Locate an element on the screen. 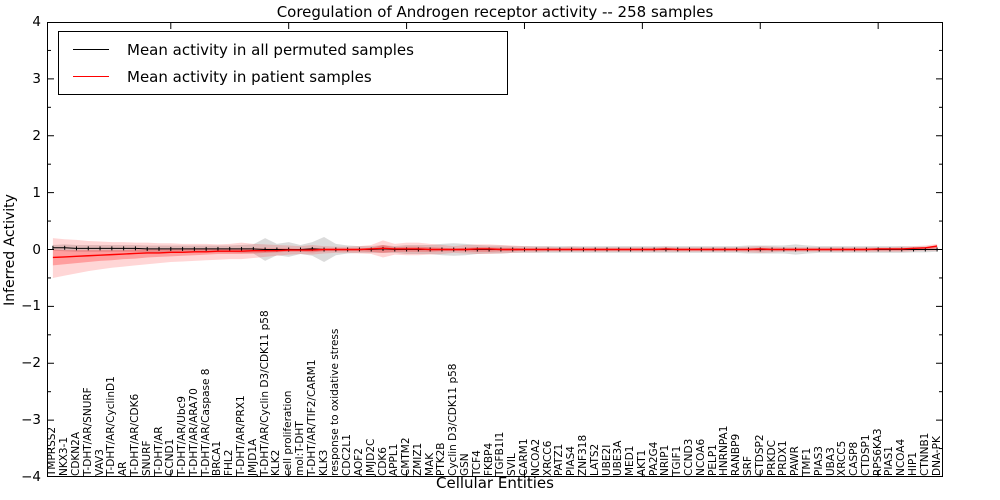 Image resolution: width=1000 pixels, height=500 pixels. x-category-label: PIAS4 is located at coordinates (571, 461).